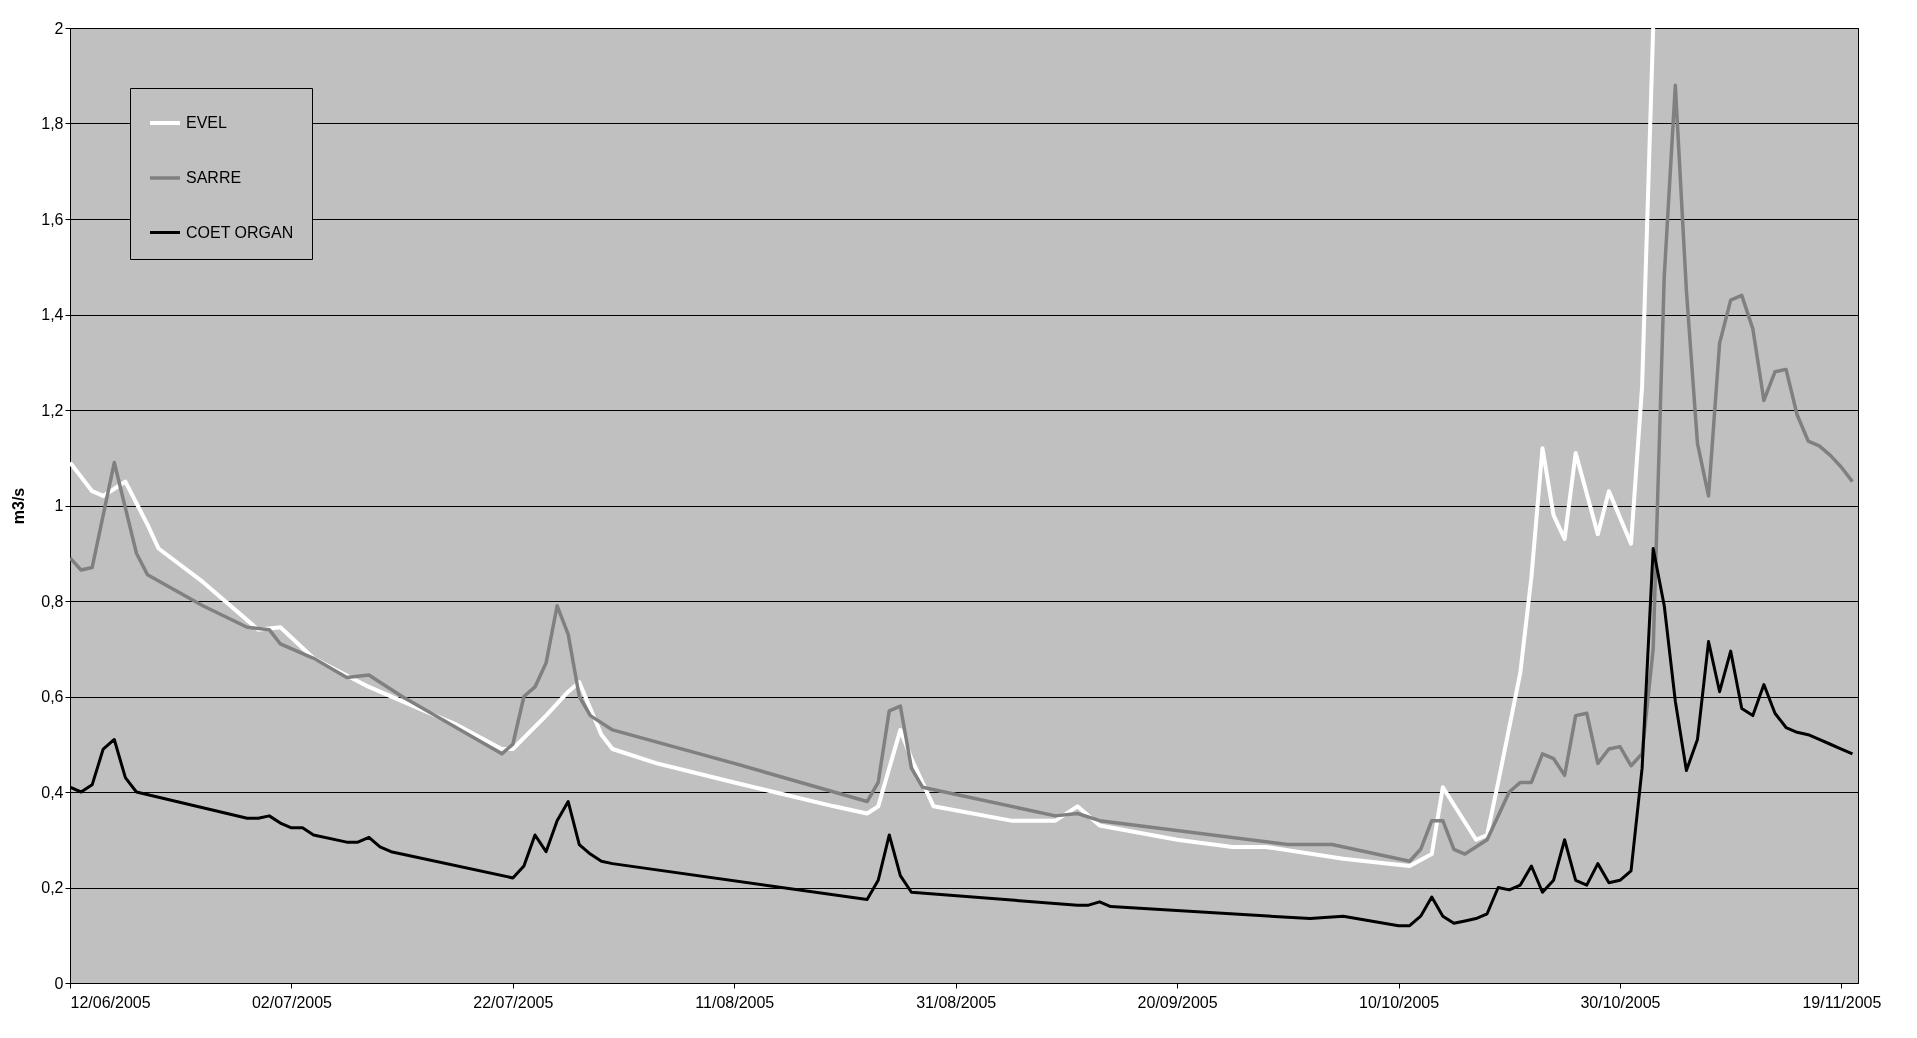  I want to click on y-tick-label: 0,2, so click(52, 887).